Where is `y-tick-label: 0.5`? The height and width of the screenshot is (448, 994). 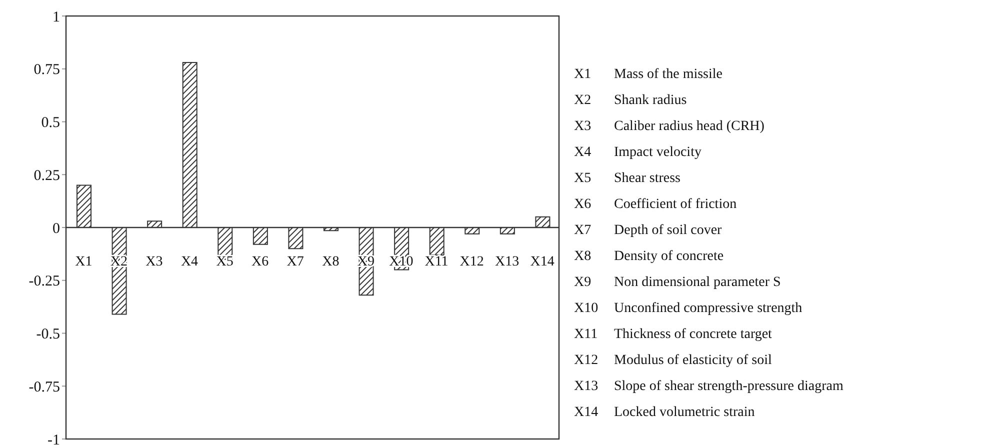 y-tick-label: 0.5 is located at coordinates (50, 123).